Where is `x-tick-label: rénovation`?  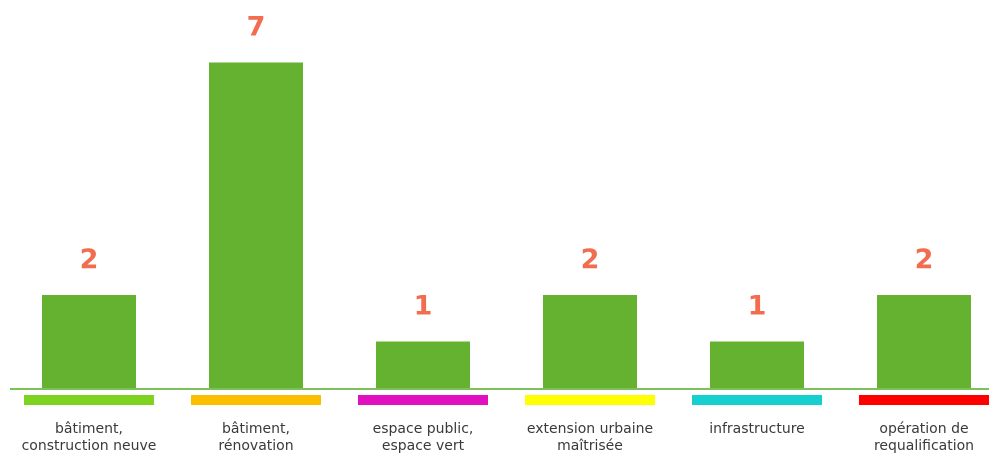
x-tick-label: rénovation is located at coordinates (255, 446).